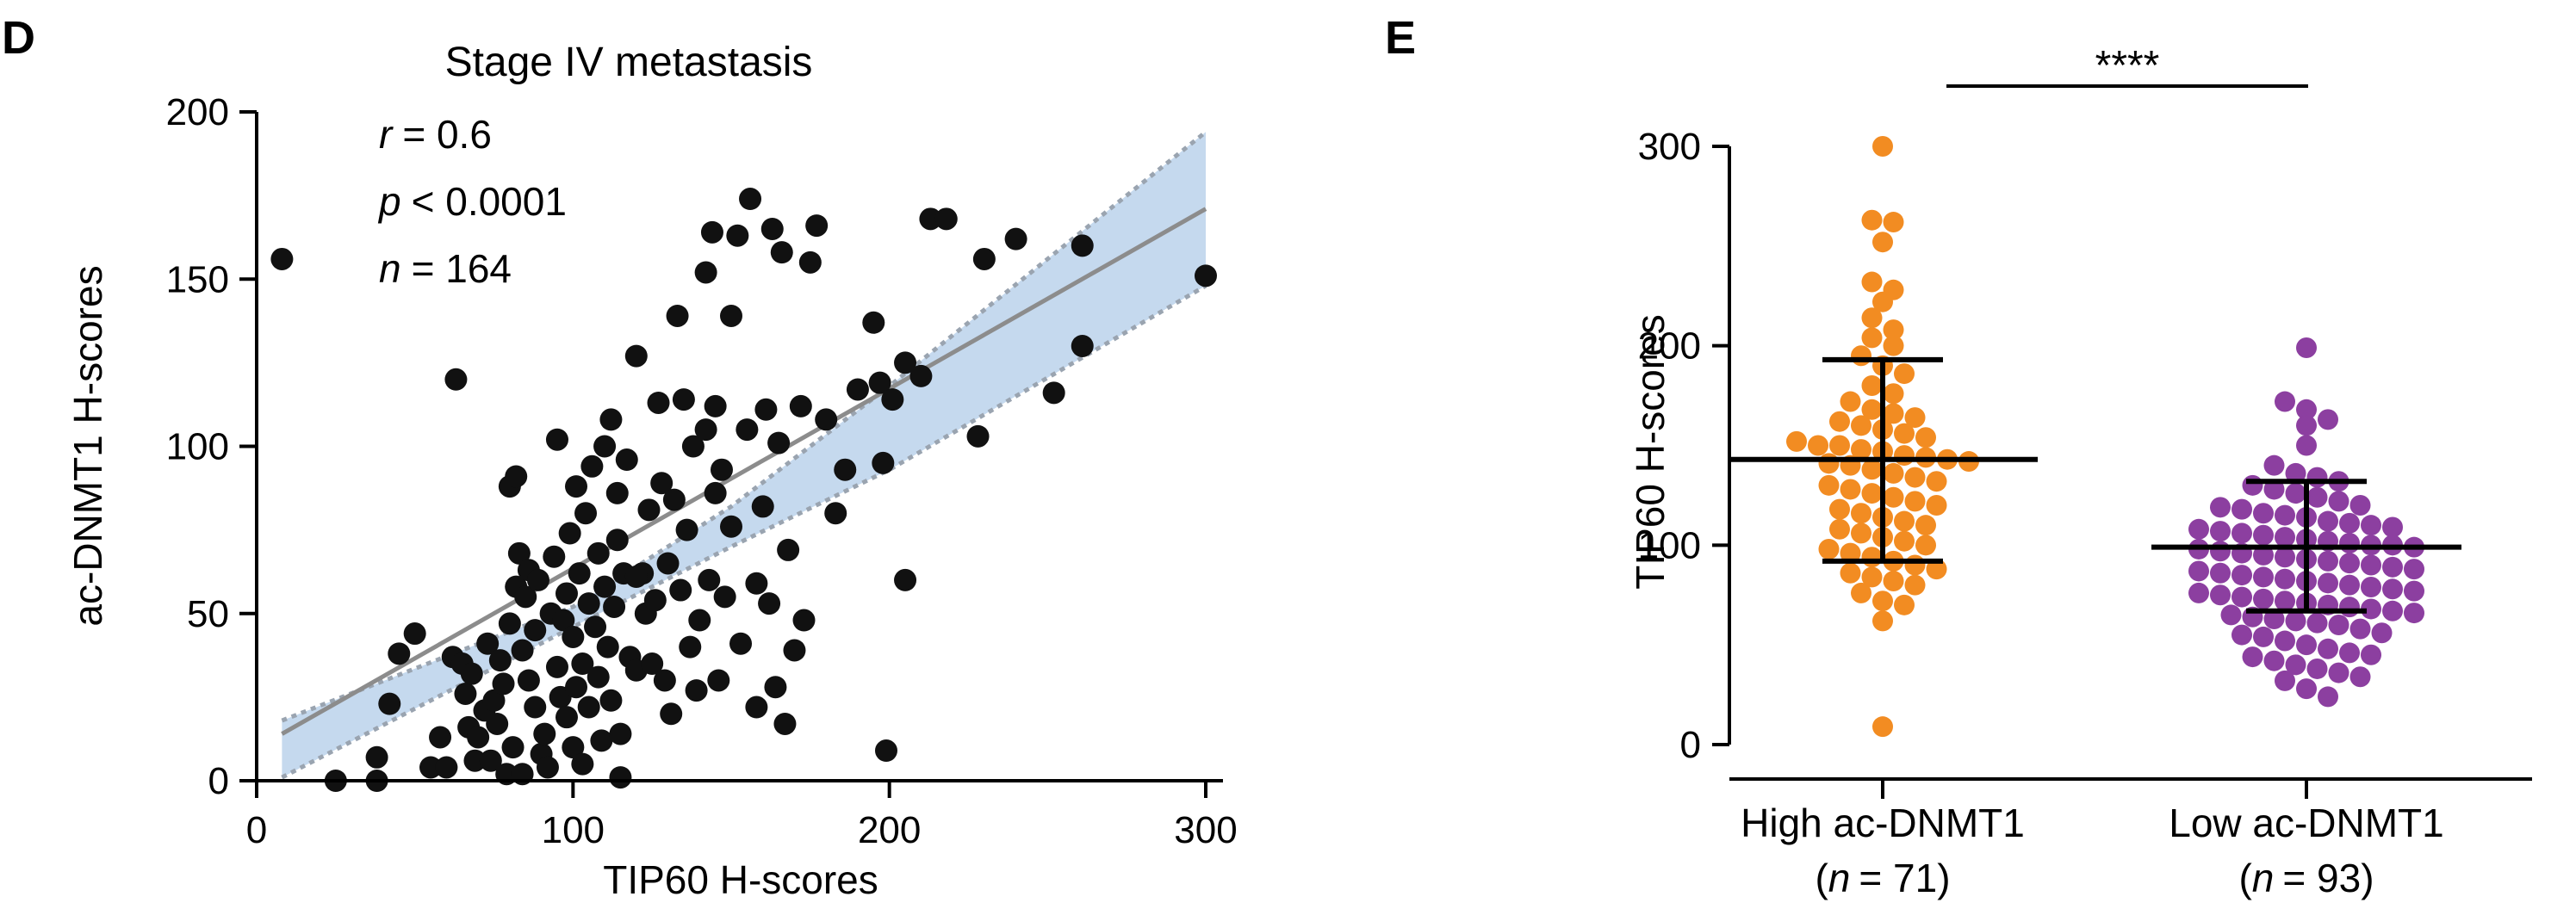 This screenshot has width=2576, height=909. Describe the element at coordinates (390, 269) in the screenshot. I see `stat-n-symbol: n` at that location.